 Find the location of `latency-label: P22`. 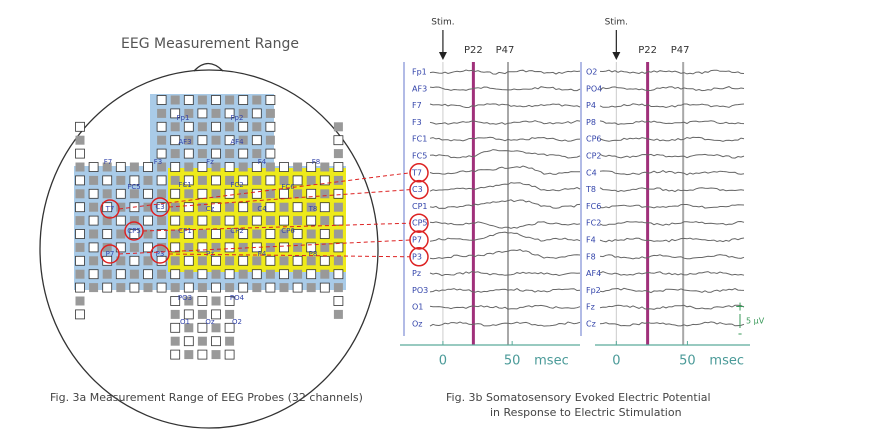

latency-label: P22 is located at coordinates (473, 50).